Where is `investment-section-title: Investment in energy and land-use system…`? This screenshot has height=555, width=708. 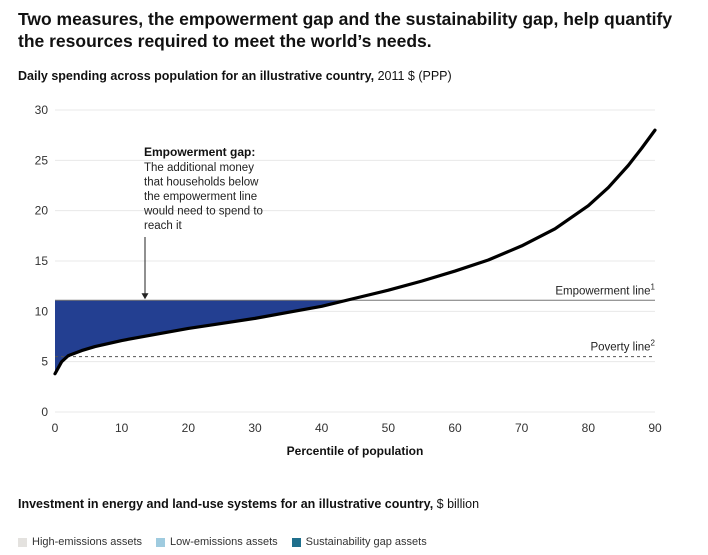
investment-section-title: Investment in energy and land-use system… is located at coordinates (248, 504).